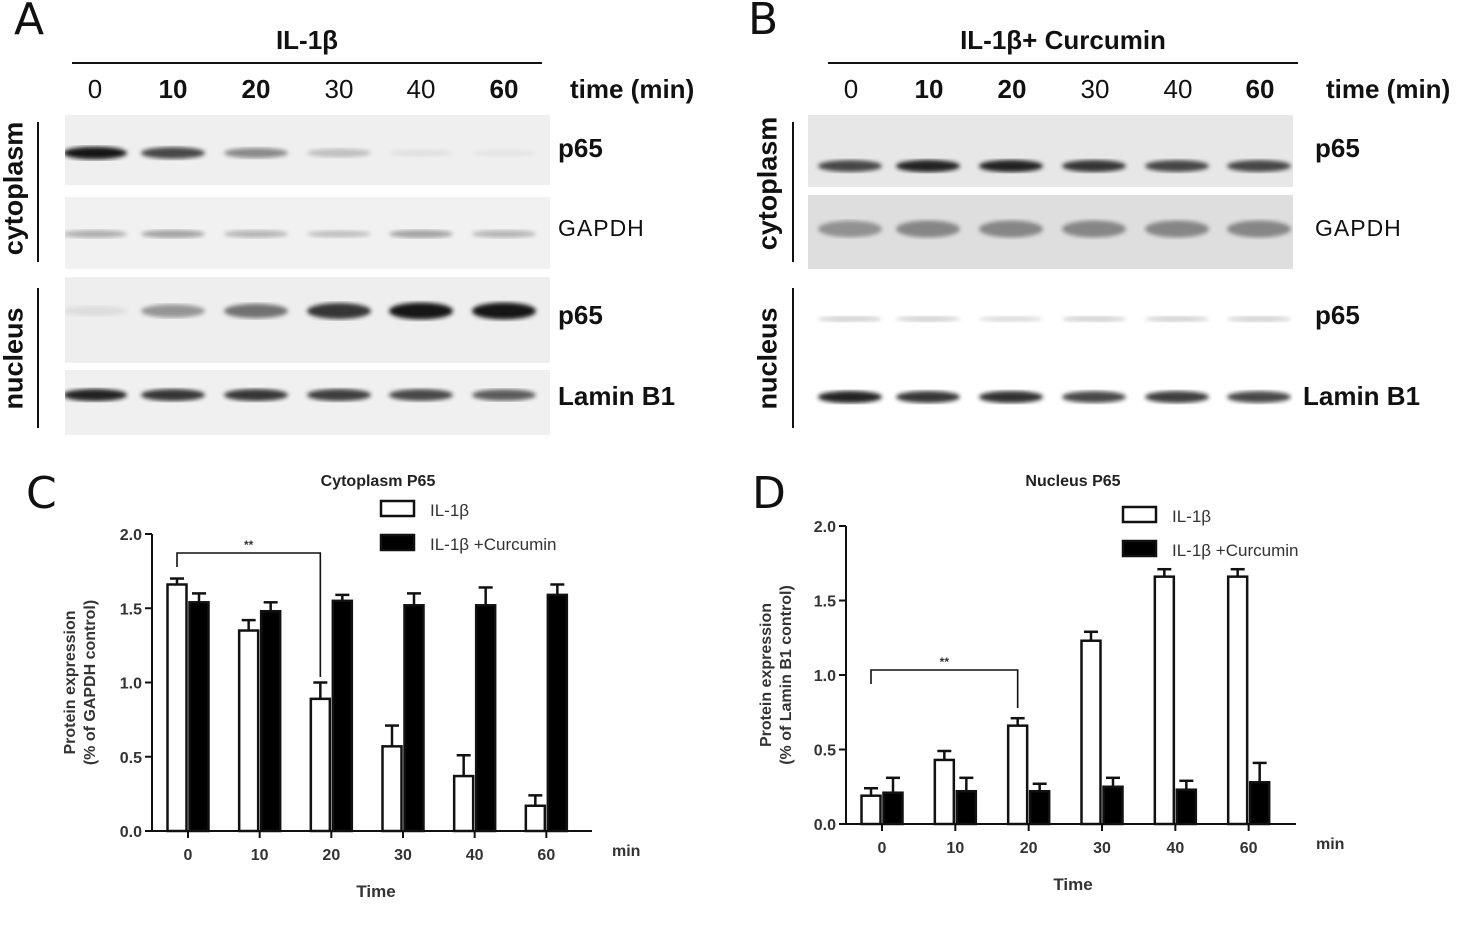 This screenshot has width=1465, height=925. What do you see at coordinates (38, 192) in the screenshot?
I see `panel-a-cytoplasm-line` at bounding box center [38, 192].